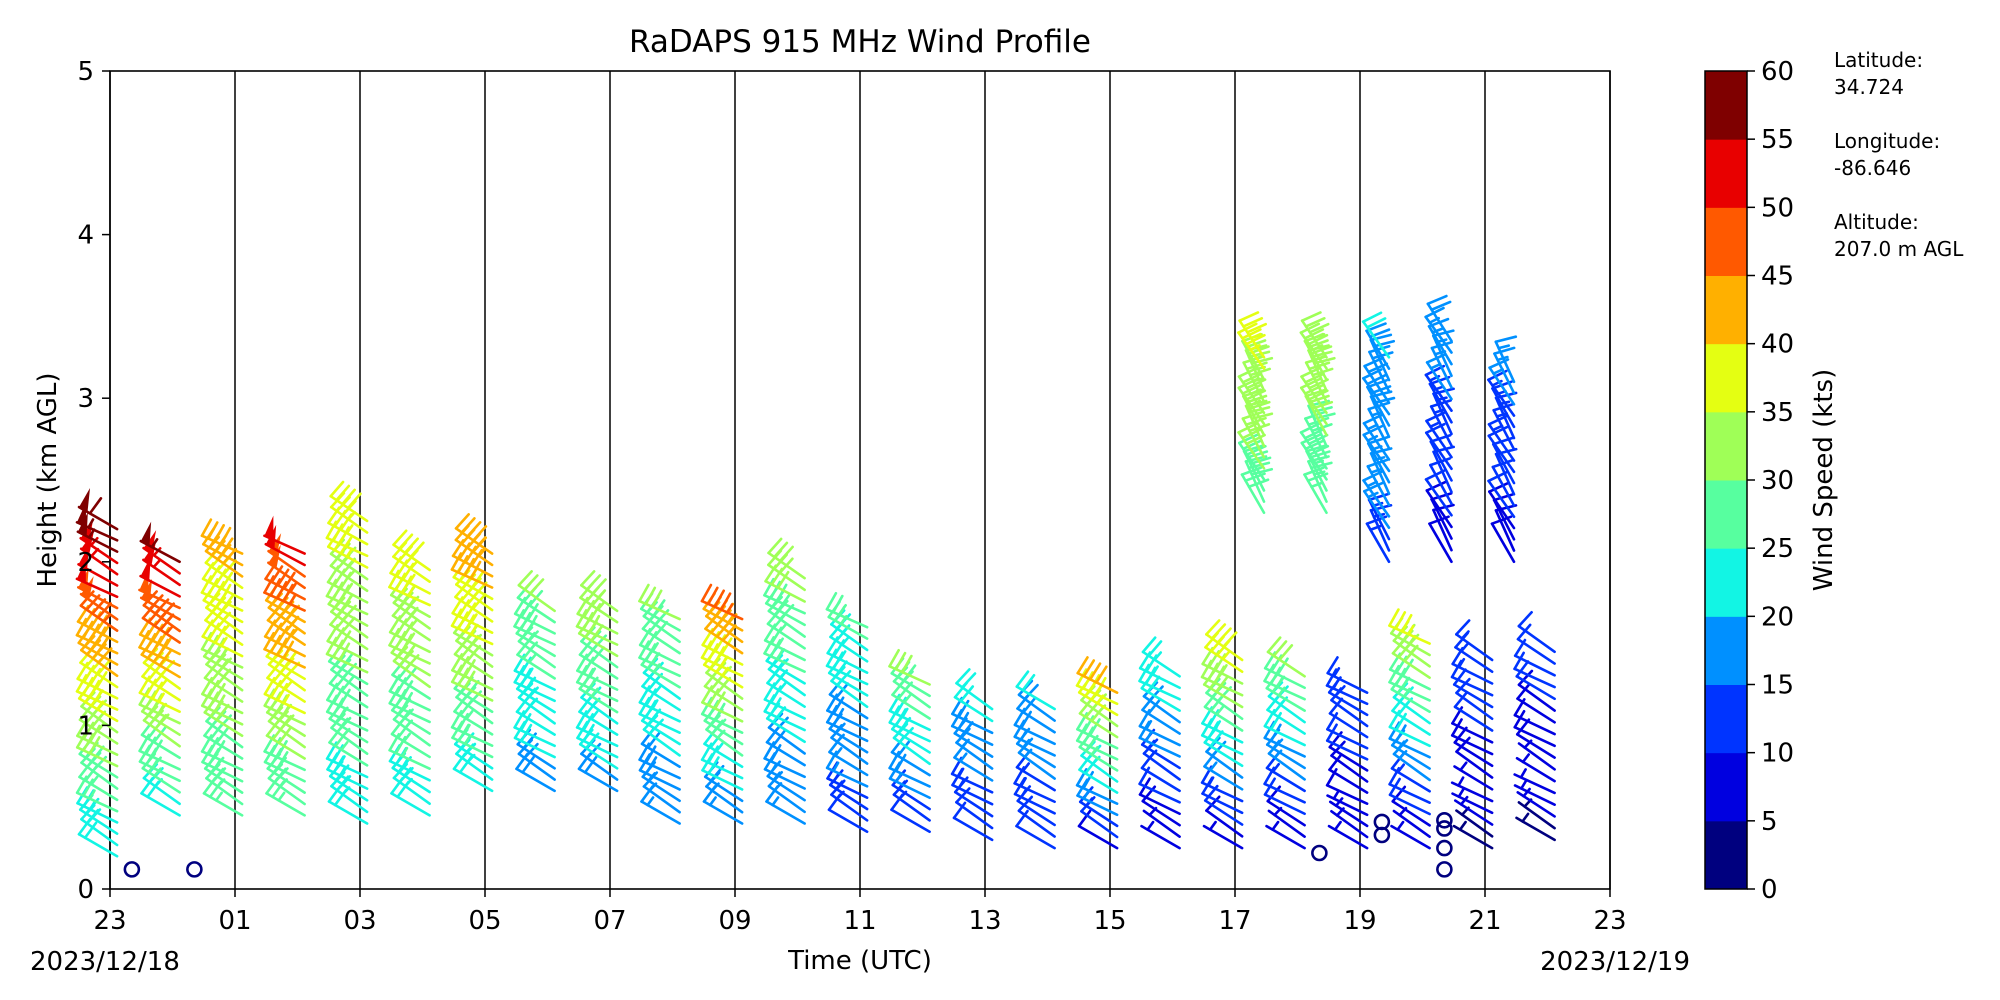  What do you see at coordinates (1359, 921) in the screenshot?
I see `x-tick-label: 19` at bounding box center [1359, 921].